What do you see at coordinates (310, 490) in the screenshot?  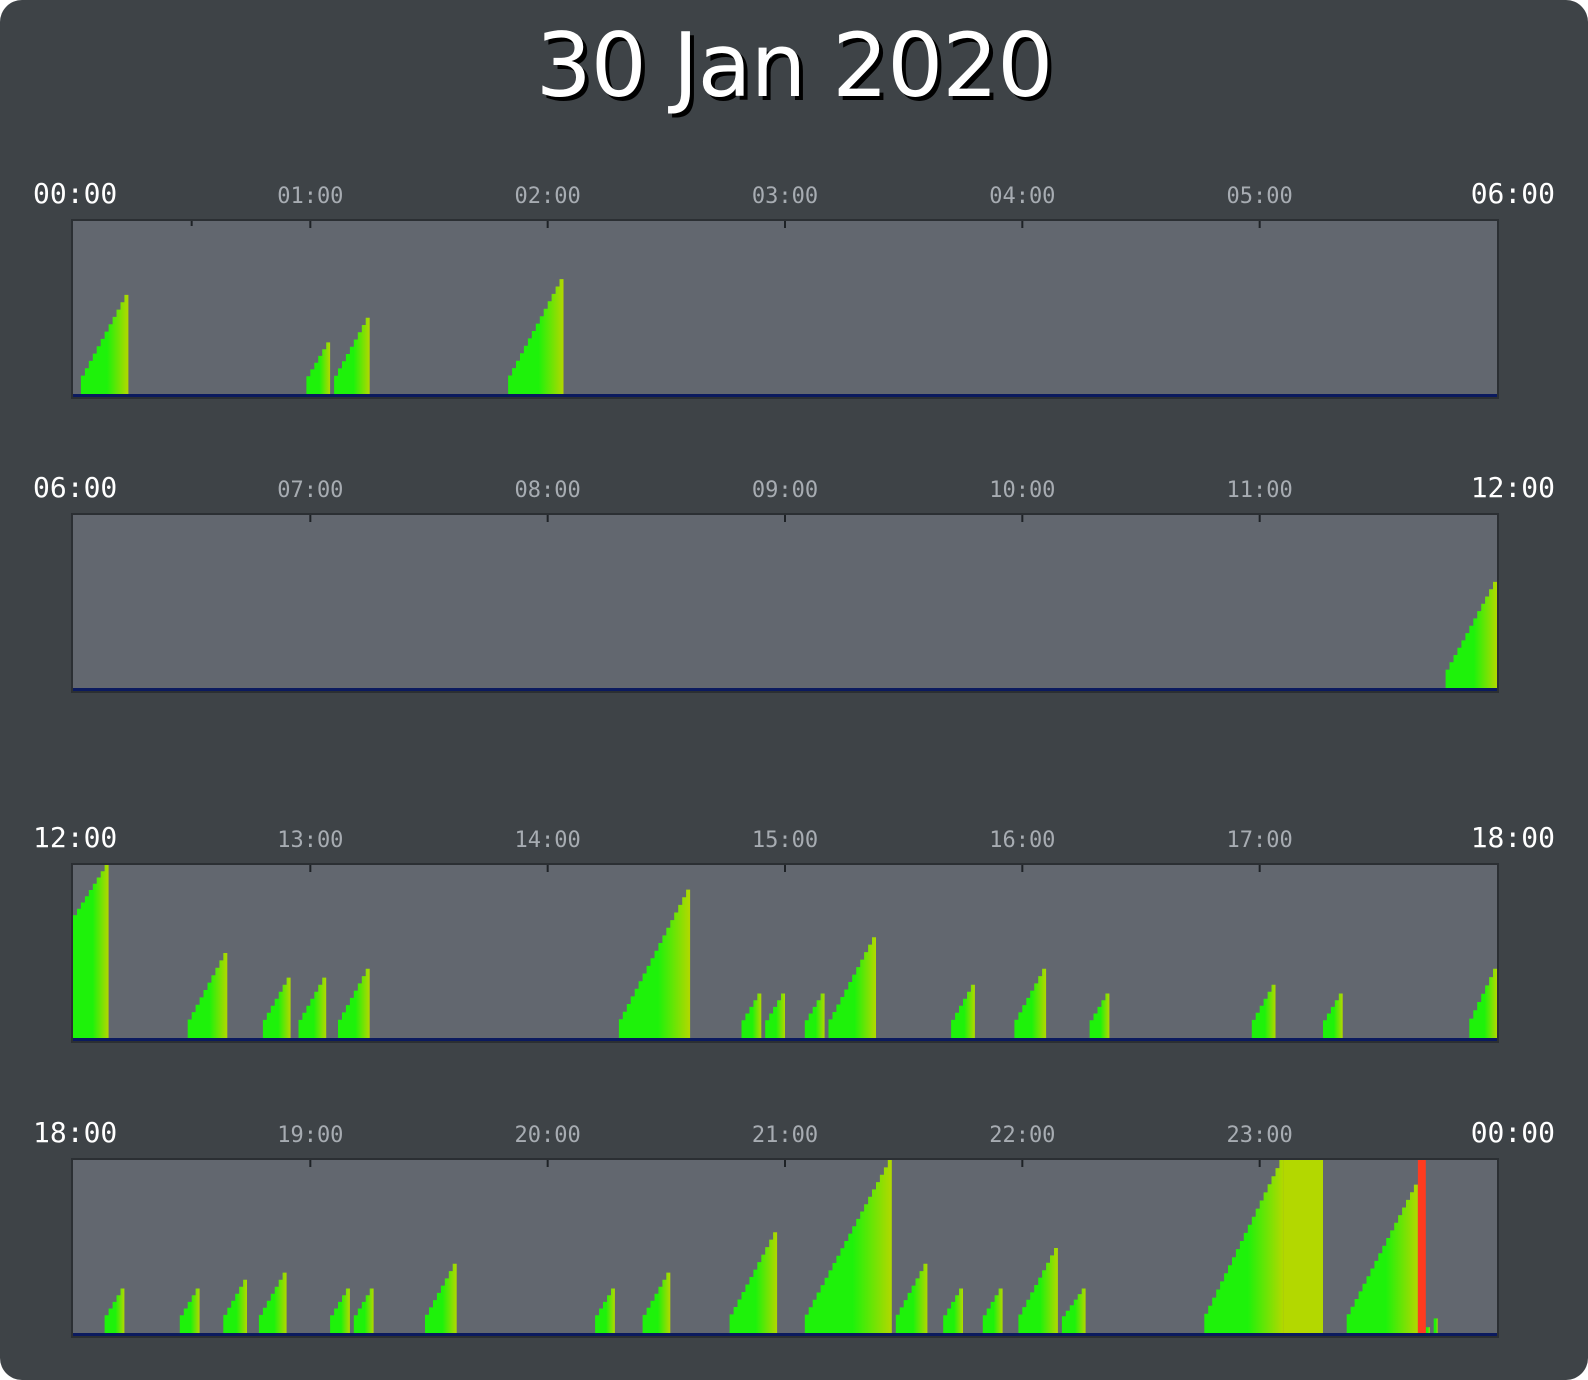 I see `hour-tick-label: 07:00` at bounding box center [310, 490].